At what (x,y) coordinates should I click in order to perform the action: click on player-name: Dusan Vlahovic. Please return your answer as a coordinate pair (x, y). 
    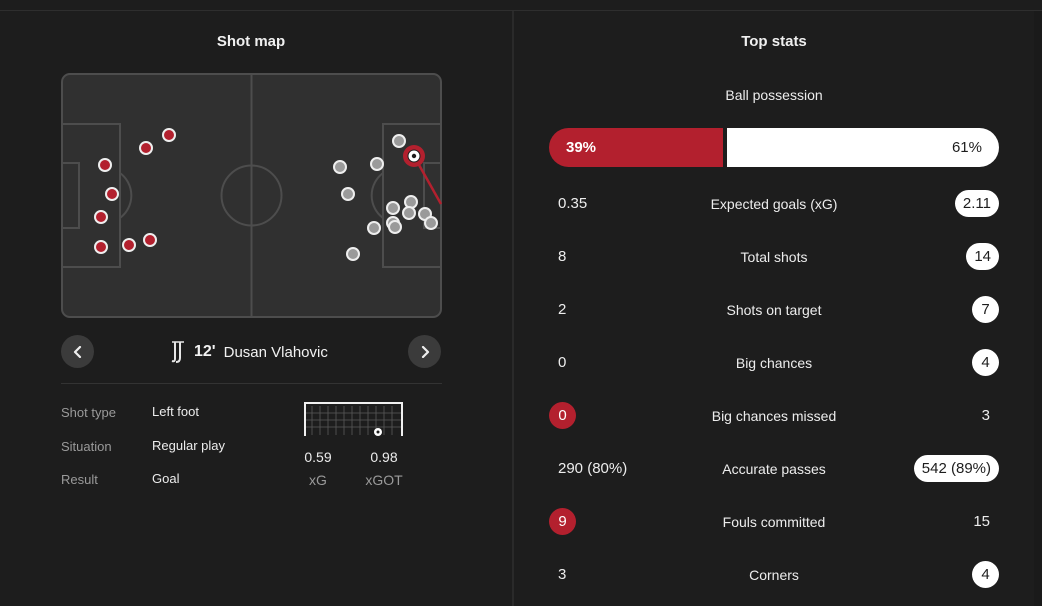
    Looking at the image, I should click on (275, 352).